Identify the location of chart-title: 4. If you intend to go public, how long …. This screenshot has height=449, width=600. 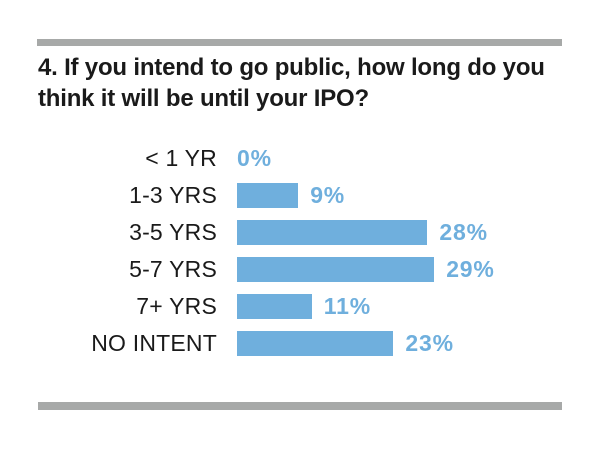
(291, 83).